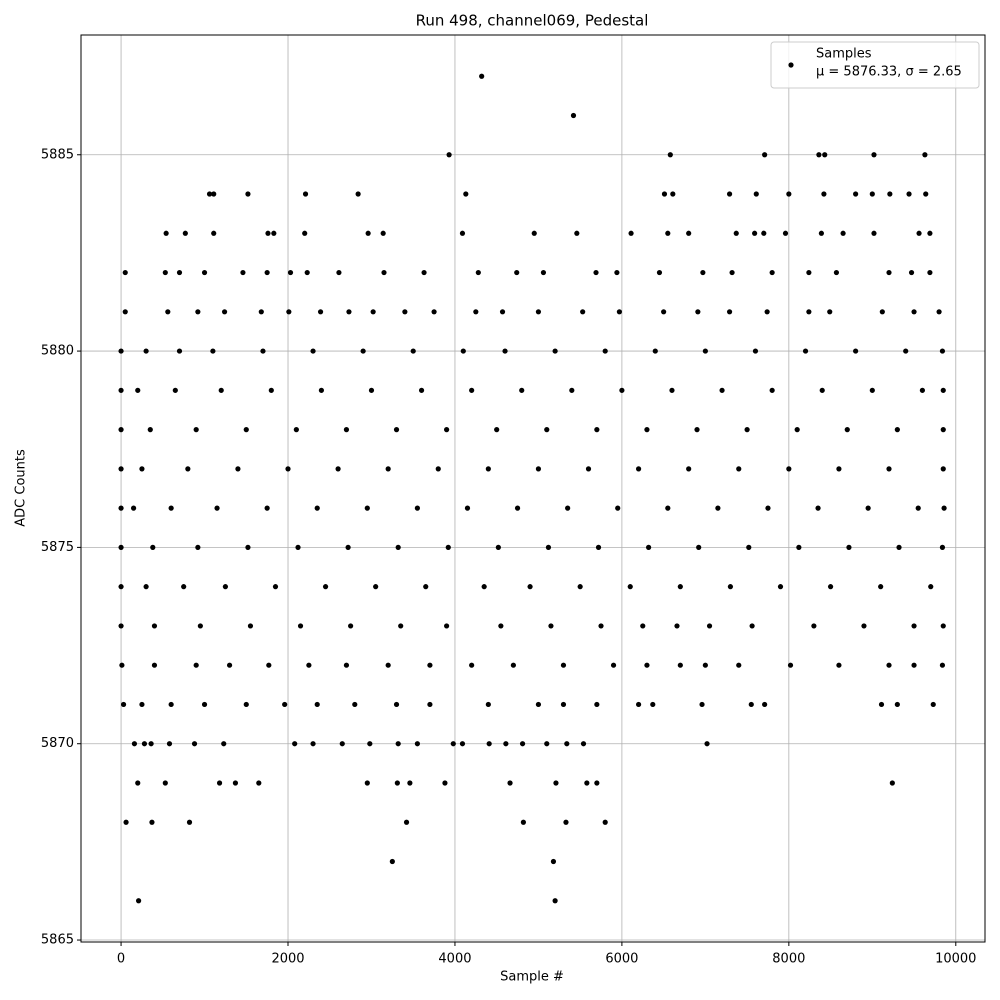  I want to click on chart-title: Run 498, channel069, Pedestal, so click(532, 21).